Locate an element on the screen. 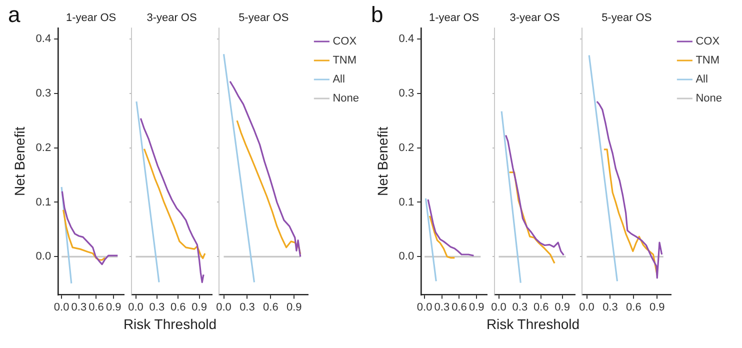  text: a is located at coordinates (14, 15).